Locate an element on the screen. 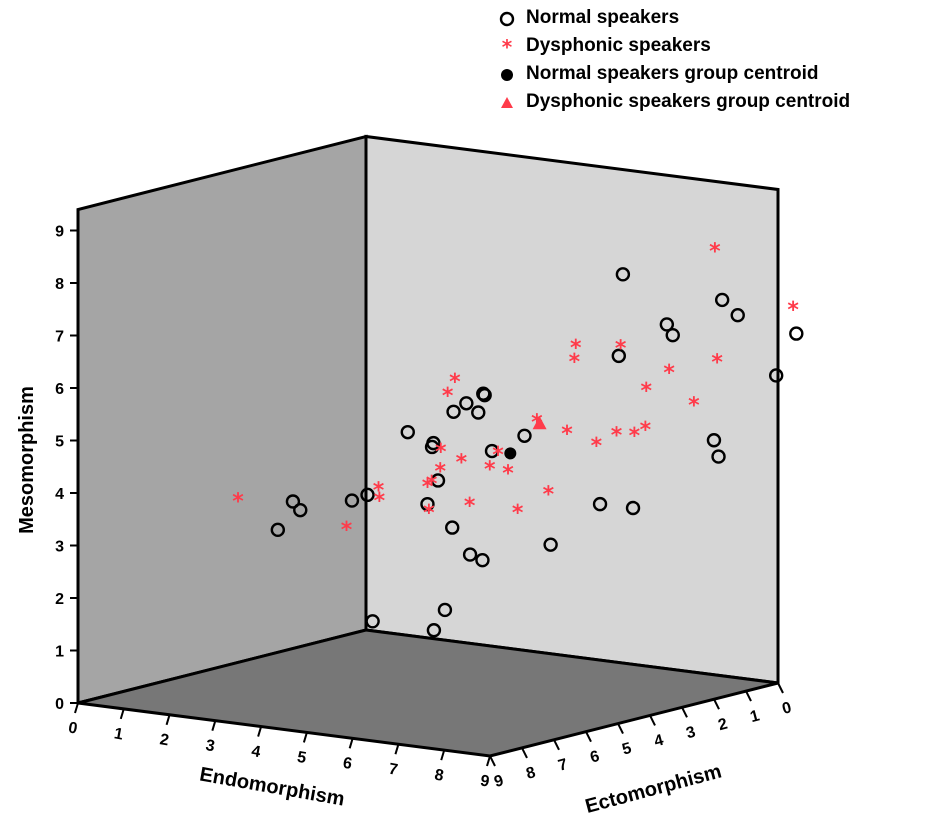 The image size is (942, 820). endo-tick-label: 0 is located at coordinates (73, 728).